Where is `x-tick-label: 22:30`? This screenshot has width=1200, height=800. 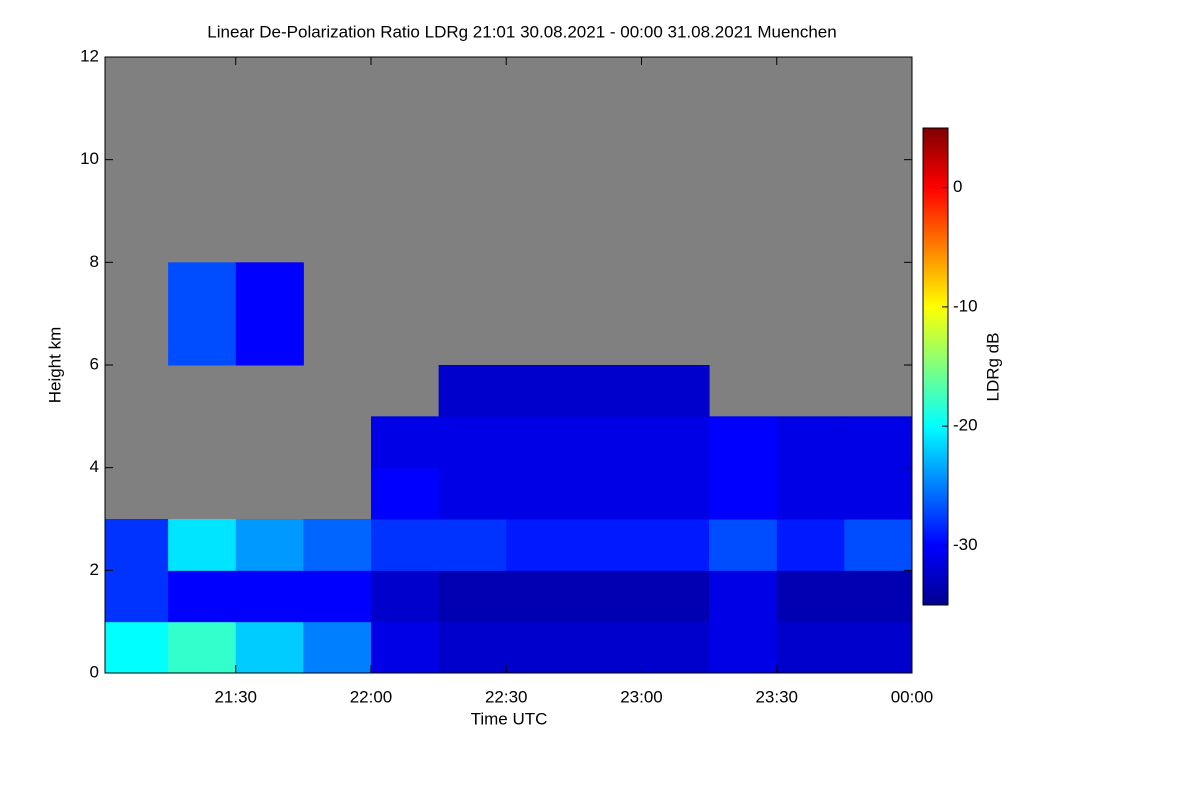 x-tick-label: 22:30 is located at coordinates (506, 696).